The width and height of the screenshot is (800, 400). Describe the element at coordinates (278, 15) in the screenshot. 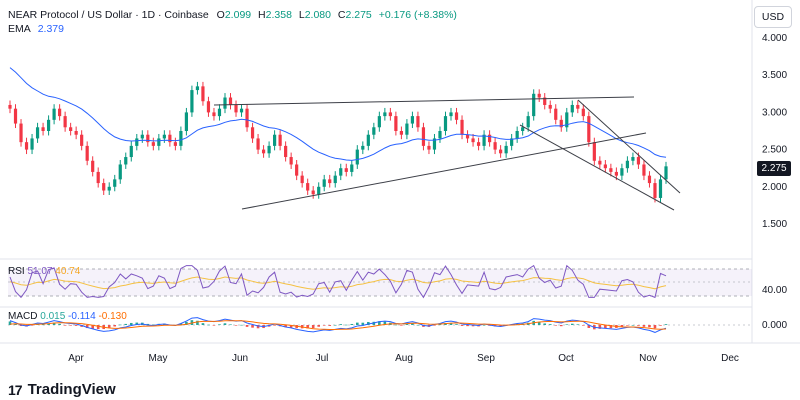

I see `high-value: 2.358` at that location.